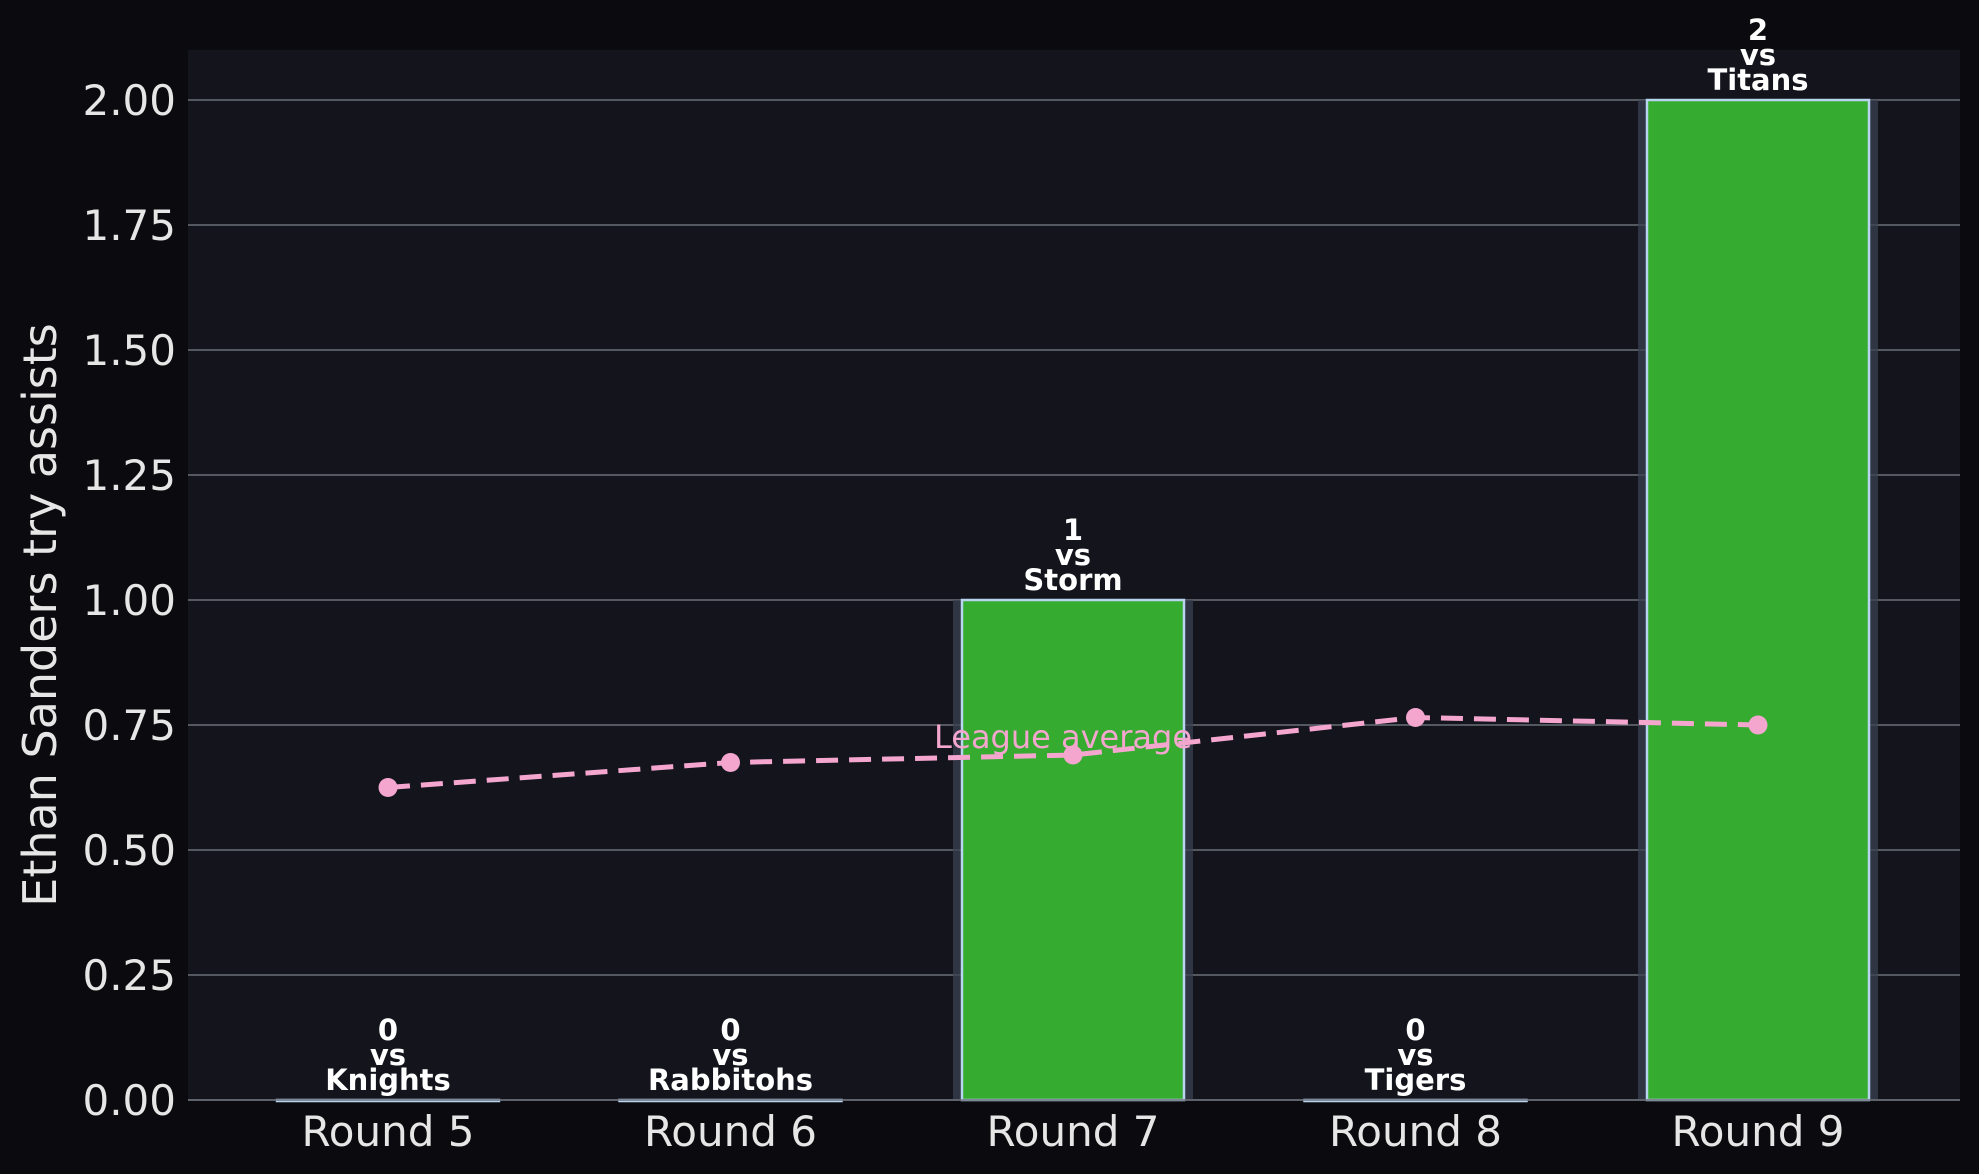 Image resolution: width=1979 pixels, height=1174 pixels. What do you see at coordinates (730, 1080) in the screenshot?
I see `bar-value-label: Rabbitohs` at bounding box center [730, 1080].